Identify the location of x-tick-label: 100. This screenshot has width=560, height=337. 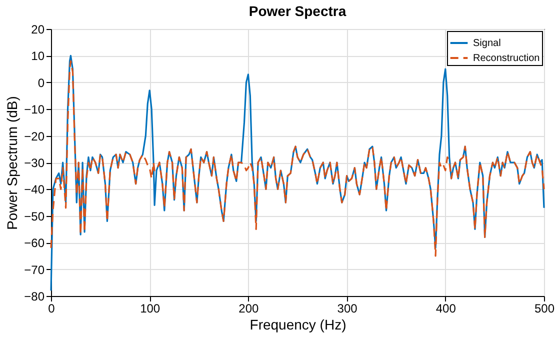
(150, 309).